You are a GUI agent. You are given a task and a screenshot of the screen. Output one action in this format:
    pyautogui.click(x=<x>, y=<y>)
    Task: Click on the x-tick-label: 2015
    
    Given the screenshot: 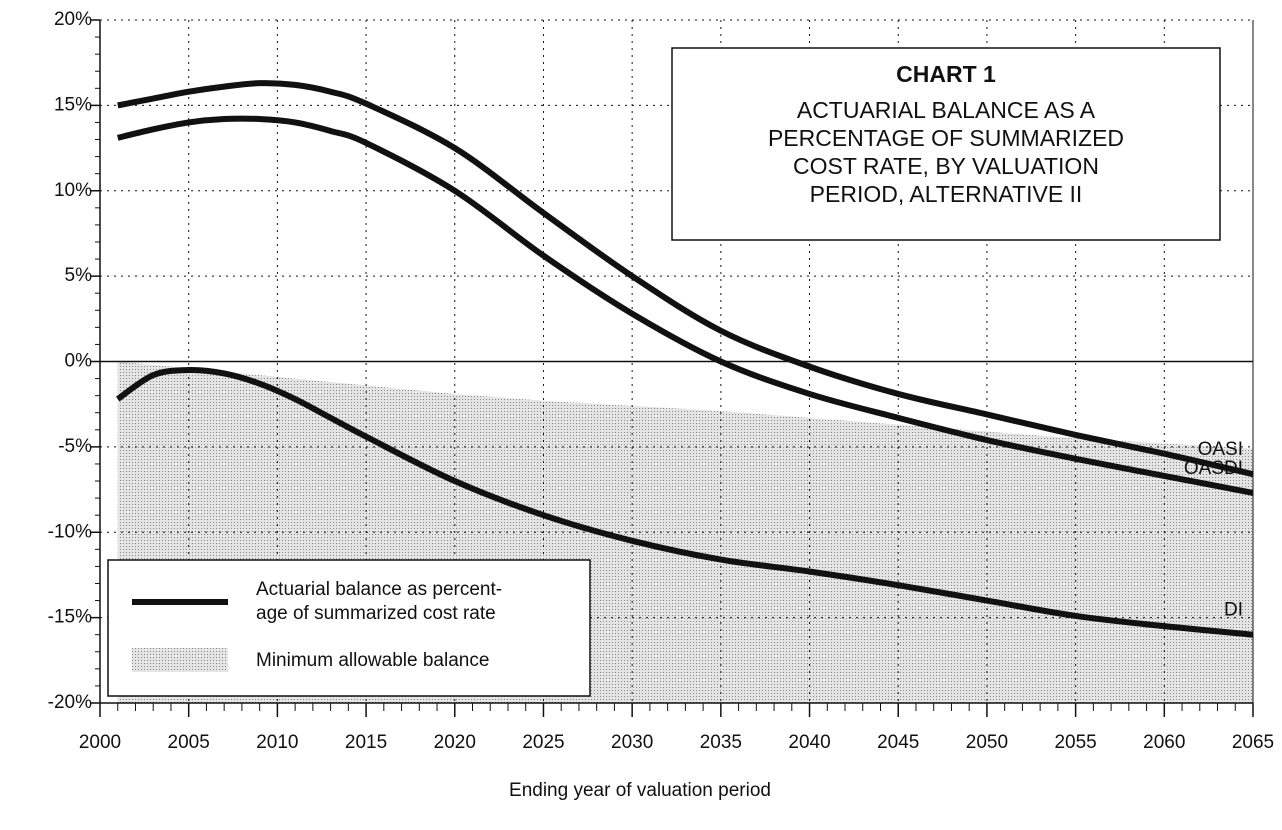 What is the action you would take?
    pyautogui.click(x=366, y=742)
    